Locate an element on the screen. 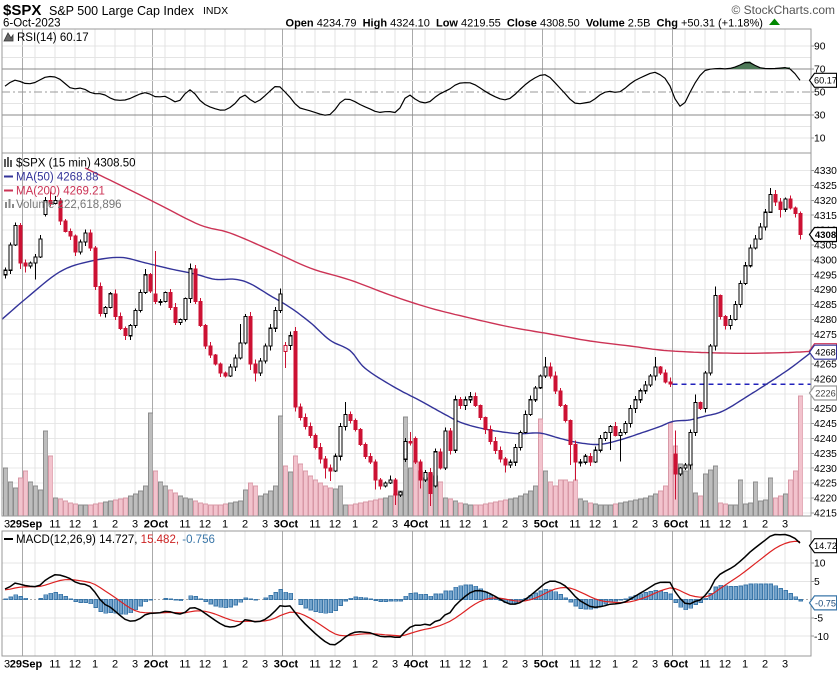 The height and width of the screenshot is (679, 837). svg-text:MACD(12,26,9) 14.727, 15.482,: MACD(12,26,9) 14.727, 15.482, -0.756 is located at coordinates (115, 540).